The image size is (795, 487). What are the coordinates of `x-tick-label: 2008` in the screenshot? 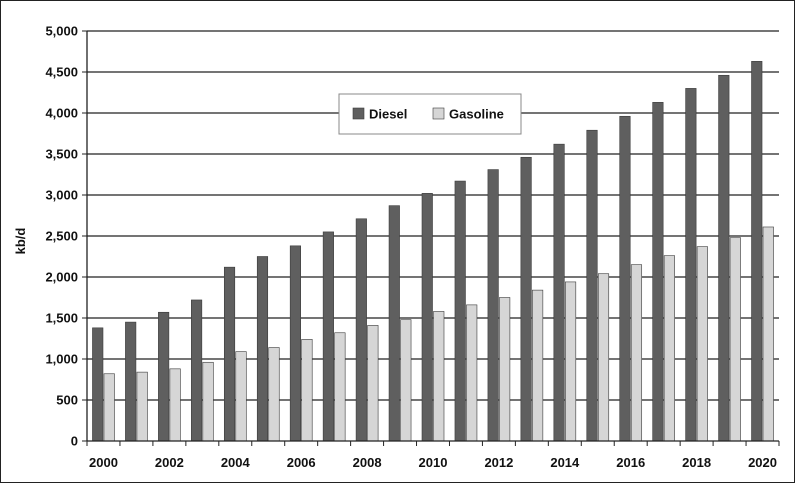 It's located at (367, 462).